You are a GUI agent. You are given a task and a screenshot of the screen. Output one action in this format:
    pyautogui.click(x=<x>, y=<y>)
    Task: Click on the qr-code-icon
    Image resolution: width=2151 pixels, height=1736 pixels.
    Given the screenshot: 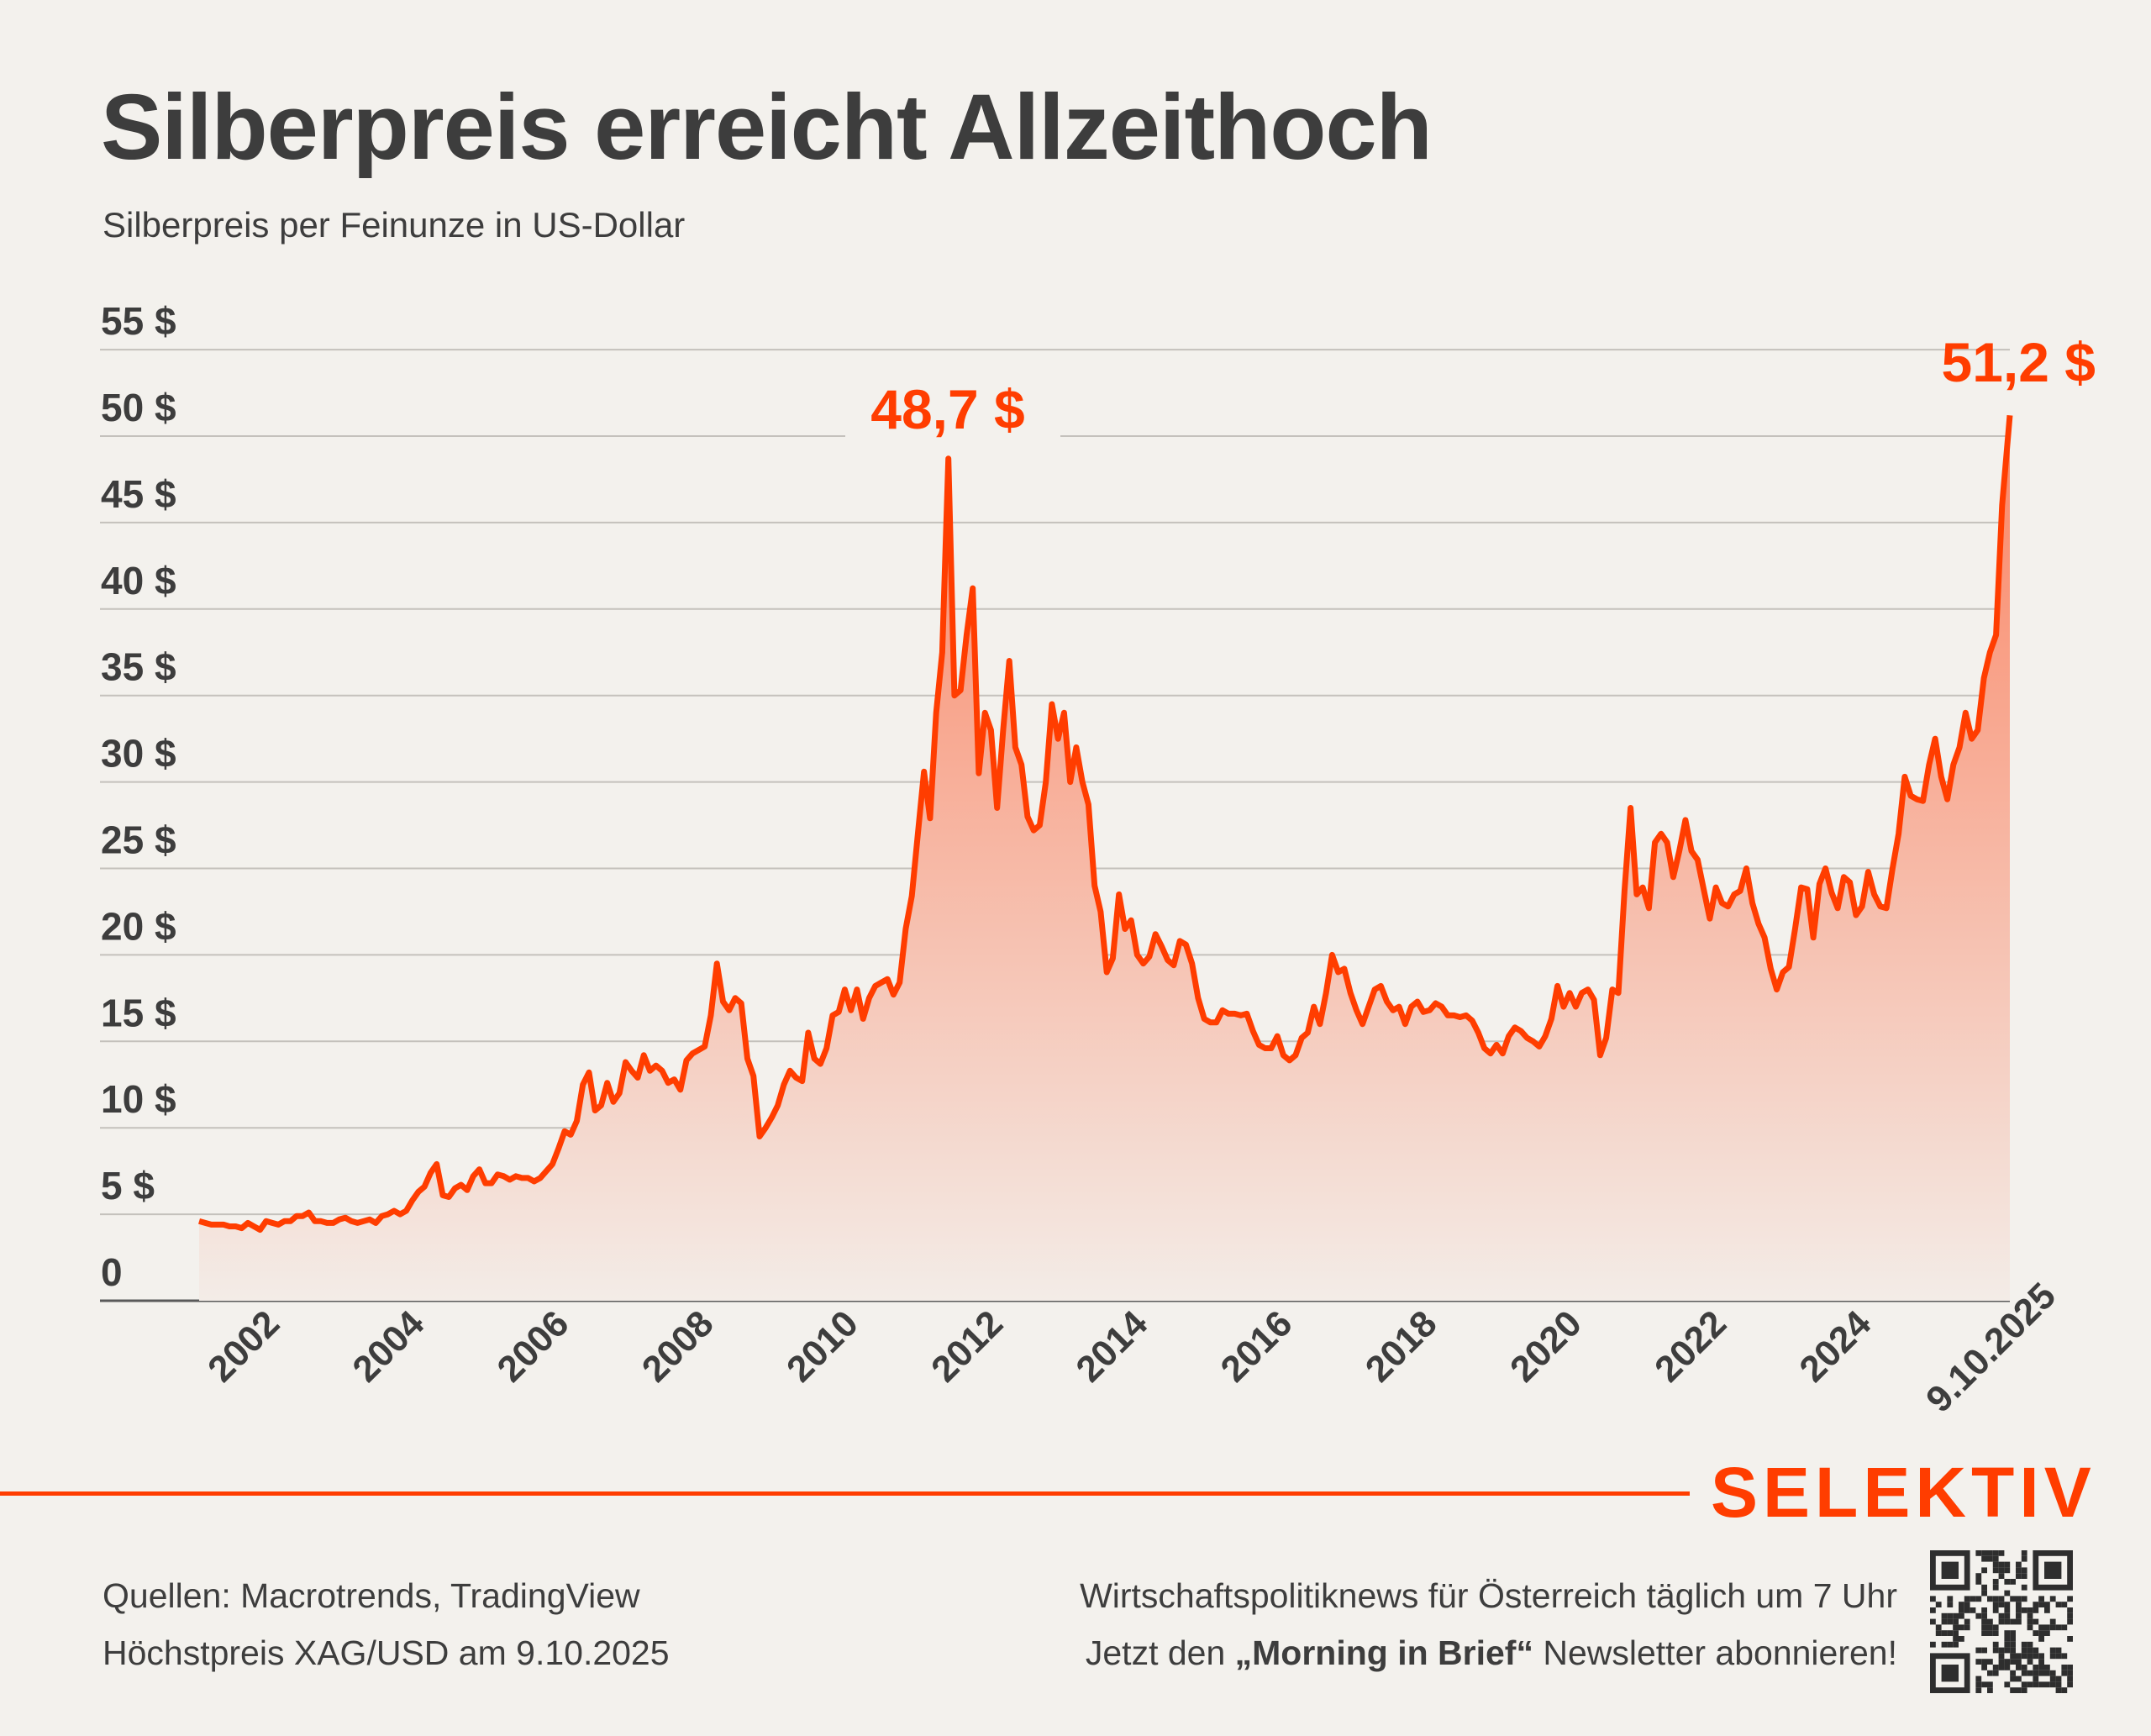 What is the action you would take?
    pyautogui.click(x=2001, y=1621)
    